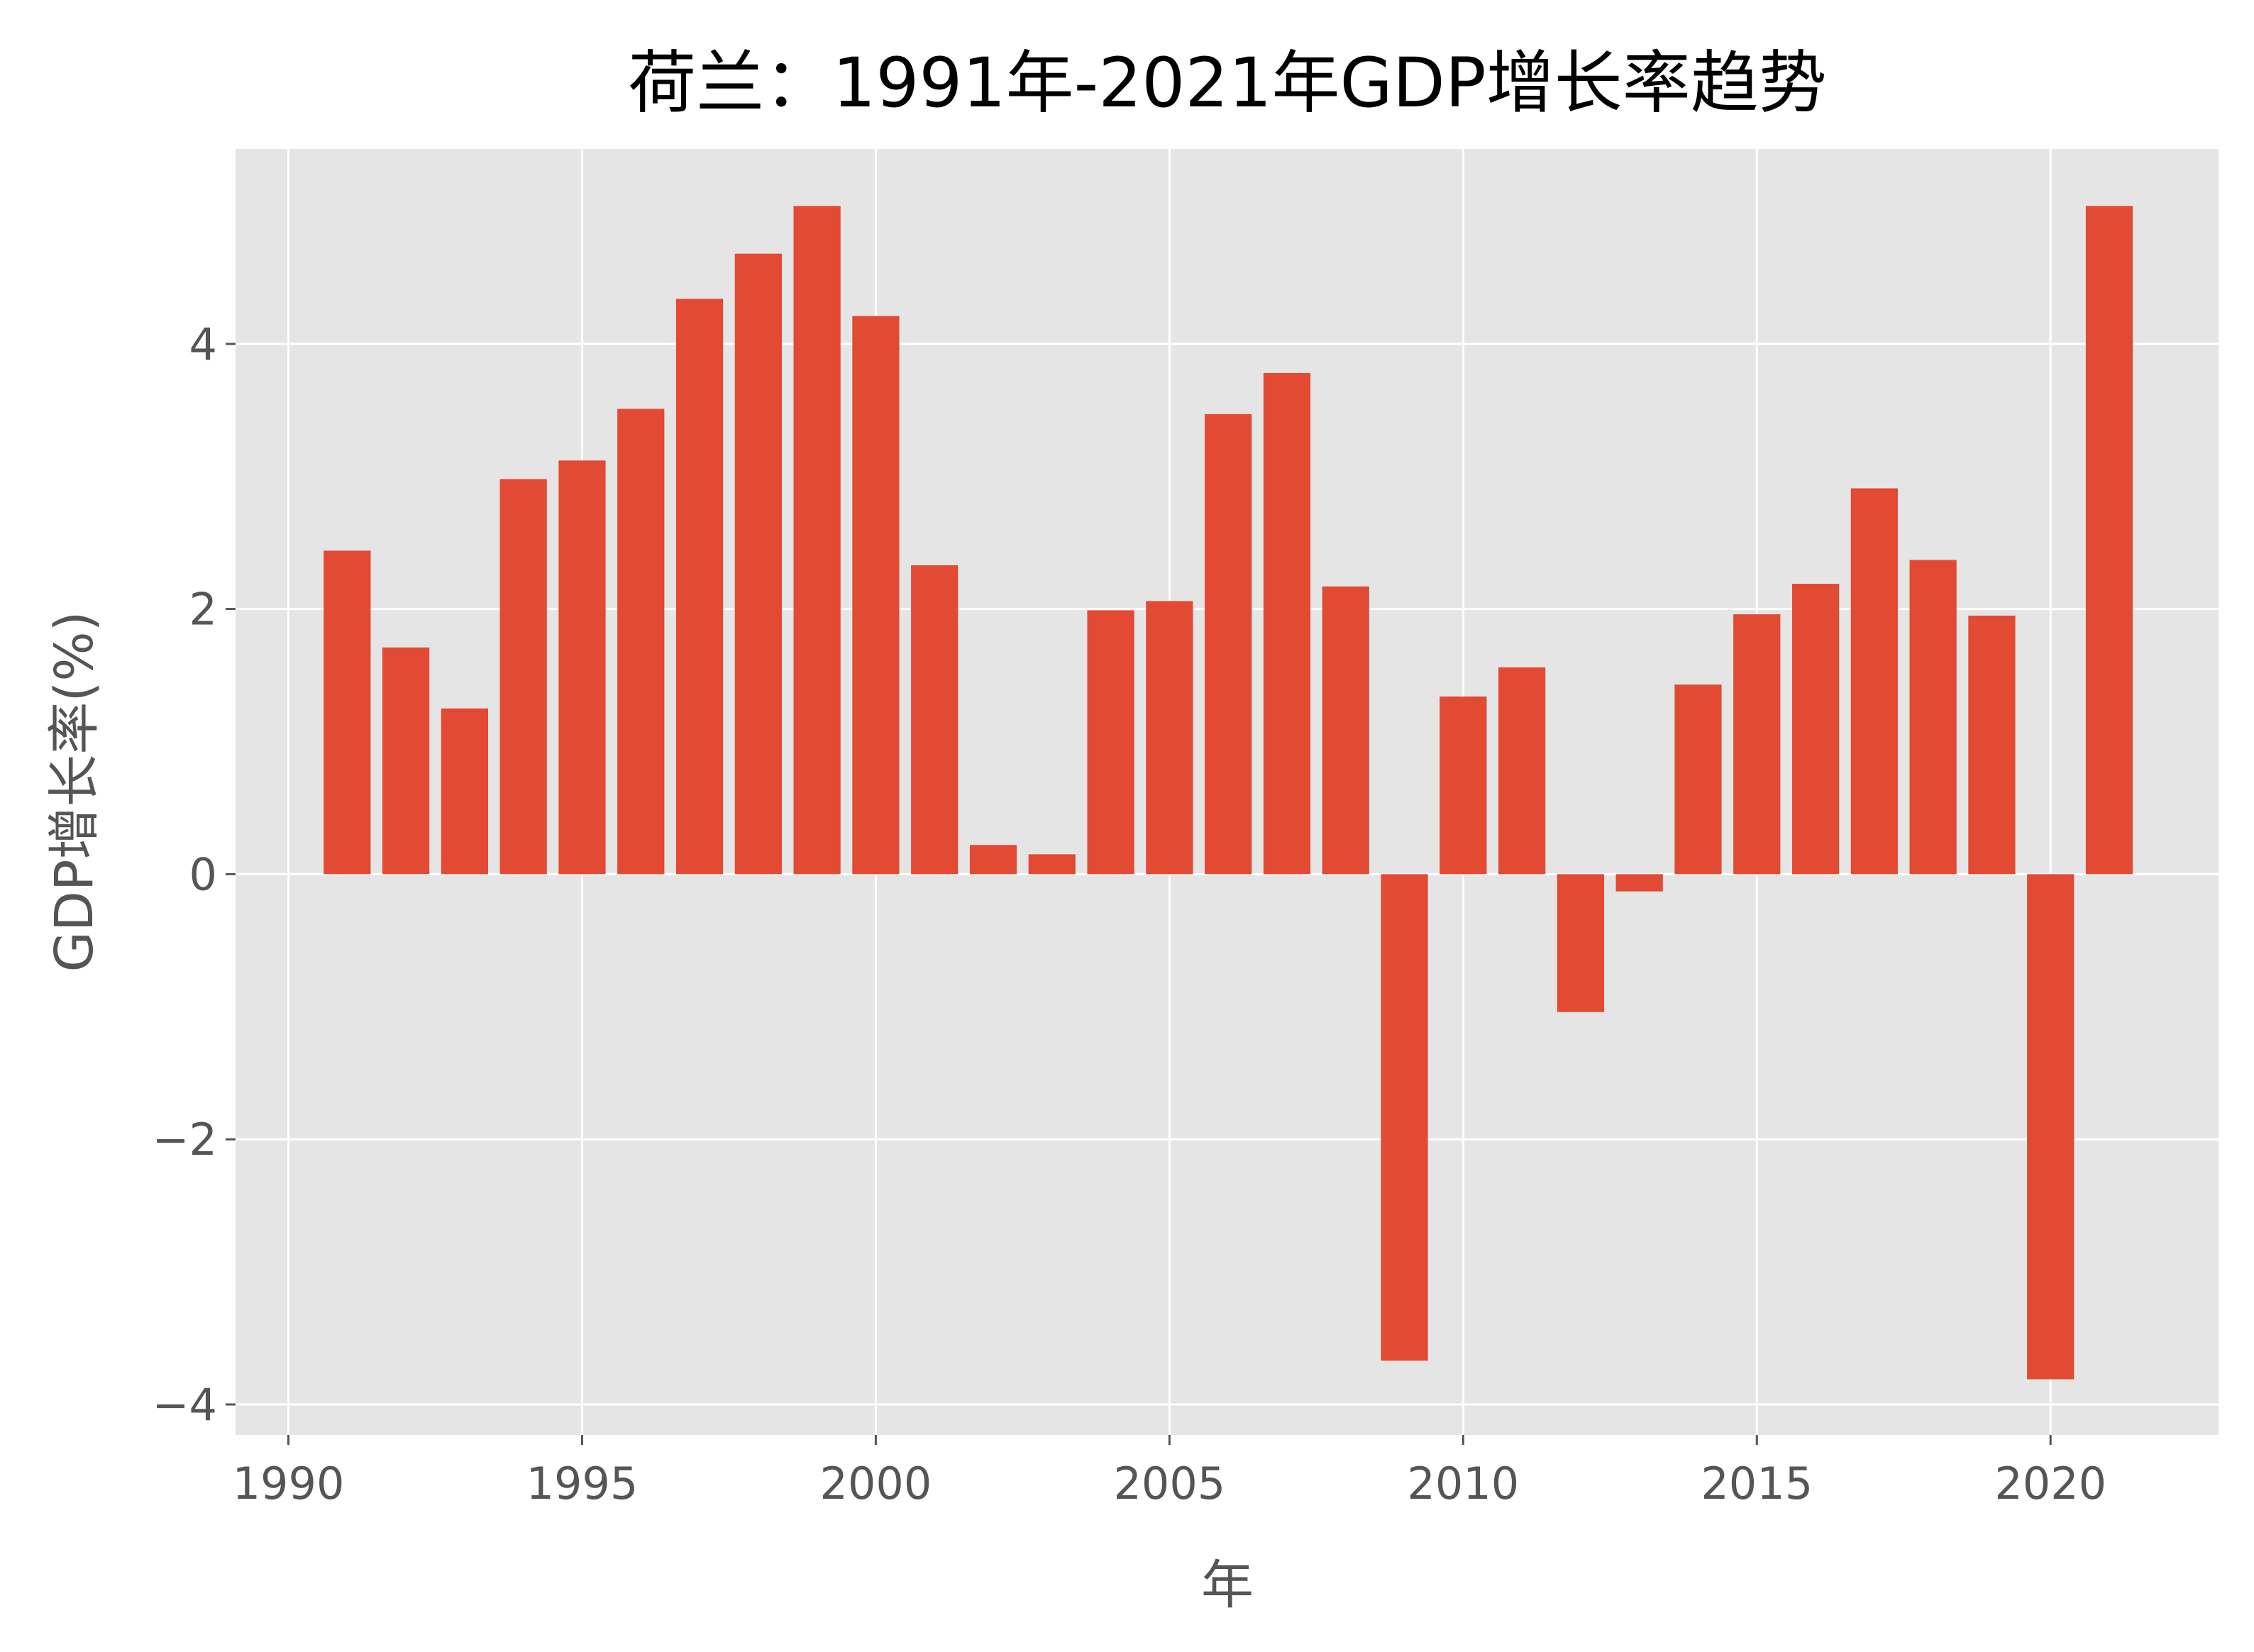 This screenshot has height=1652, width=2254. I want to click on y-tick-label: −2, so click(185, 1139).